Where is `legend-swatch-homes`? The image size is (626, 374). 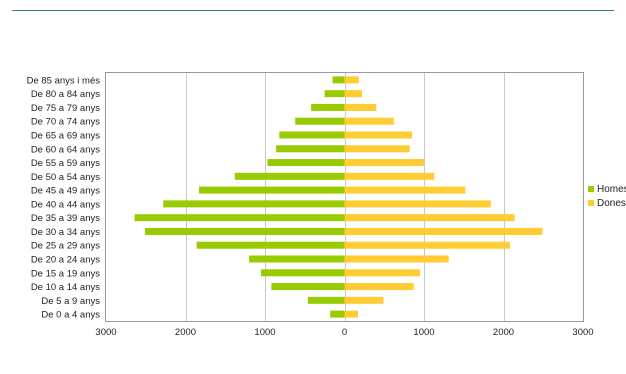 legend-swatch-homes is located at coordinates (591, 189).